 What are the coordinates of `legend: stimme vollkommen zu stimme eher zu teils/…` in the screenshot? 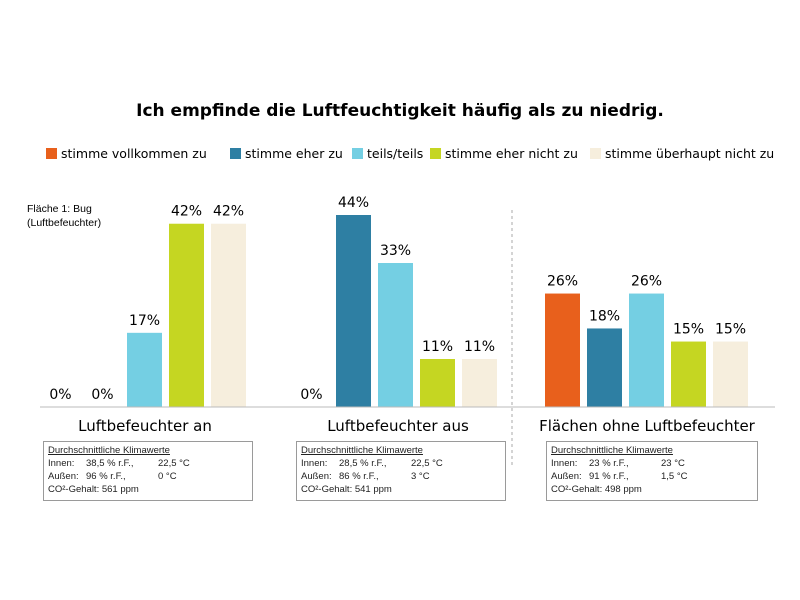 It's located at (410, 153).